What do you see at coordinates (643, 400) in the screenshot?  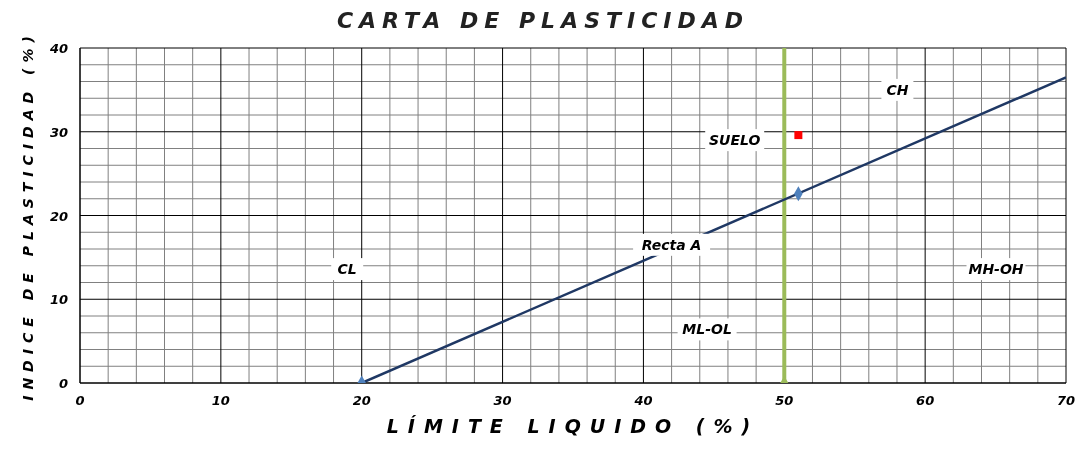 I see `x-tick-label: 40` at bounding box center [643, 400].